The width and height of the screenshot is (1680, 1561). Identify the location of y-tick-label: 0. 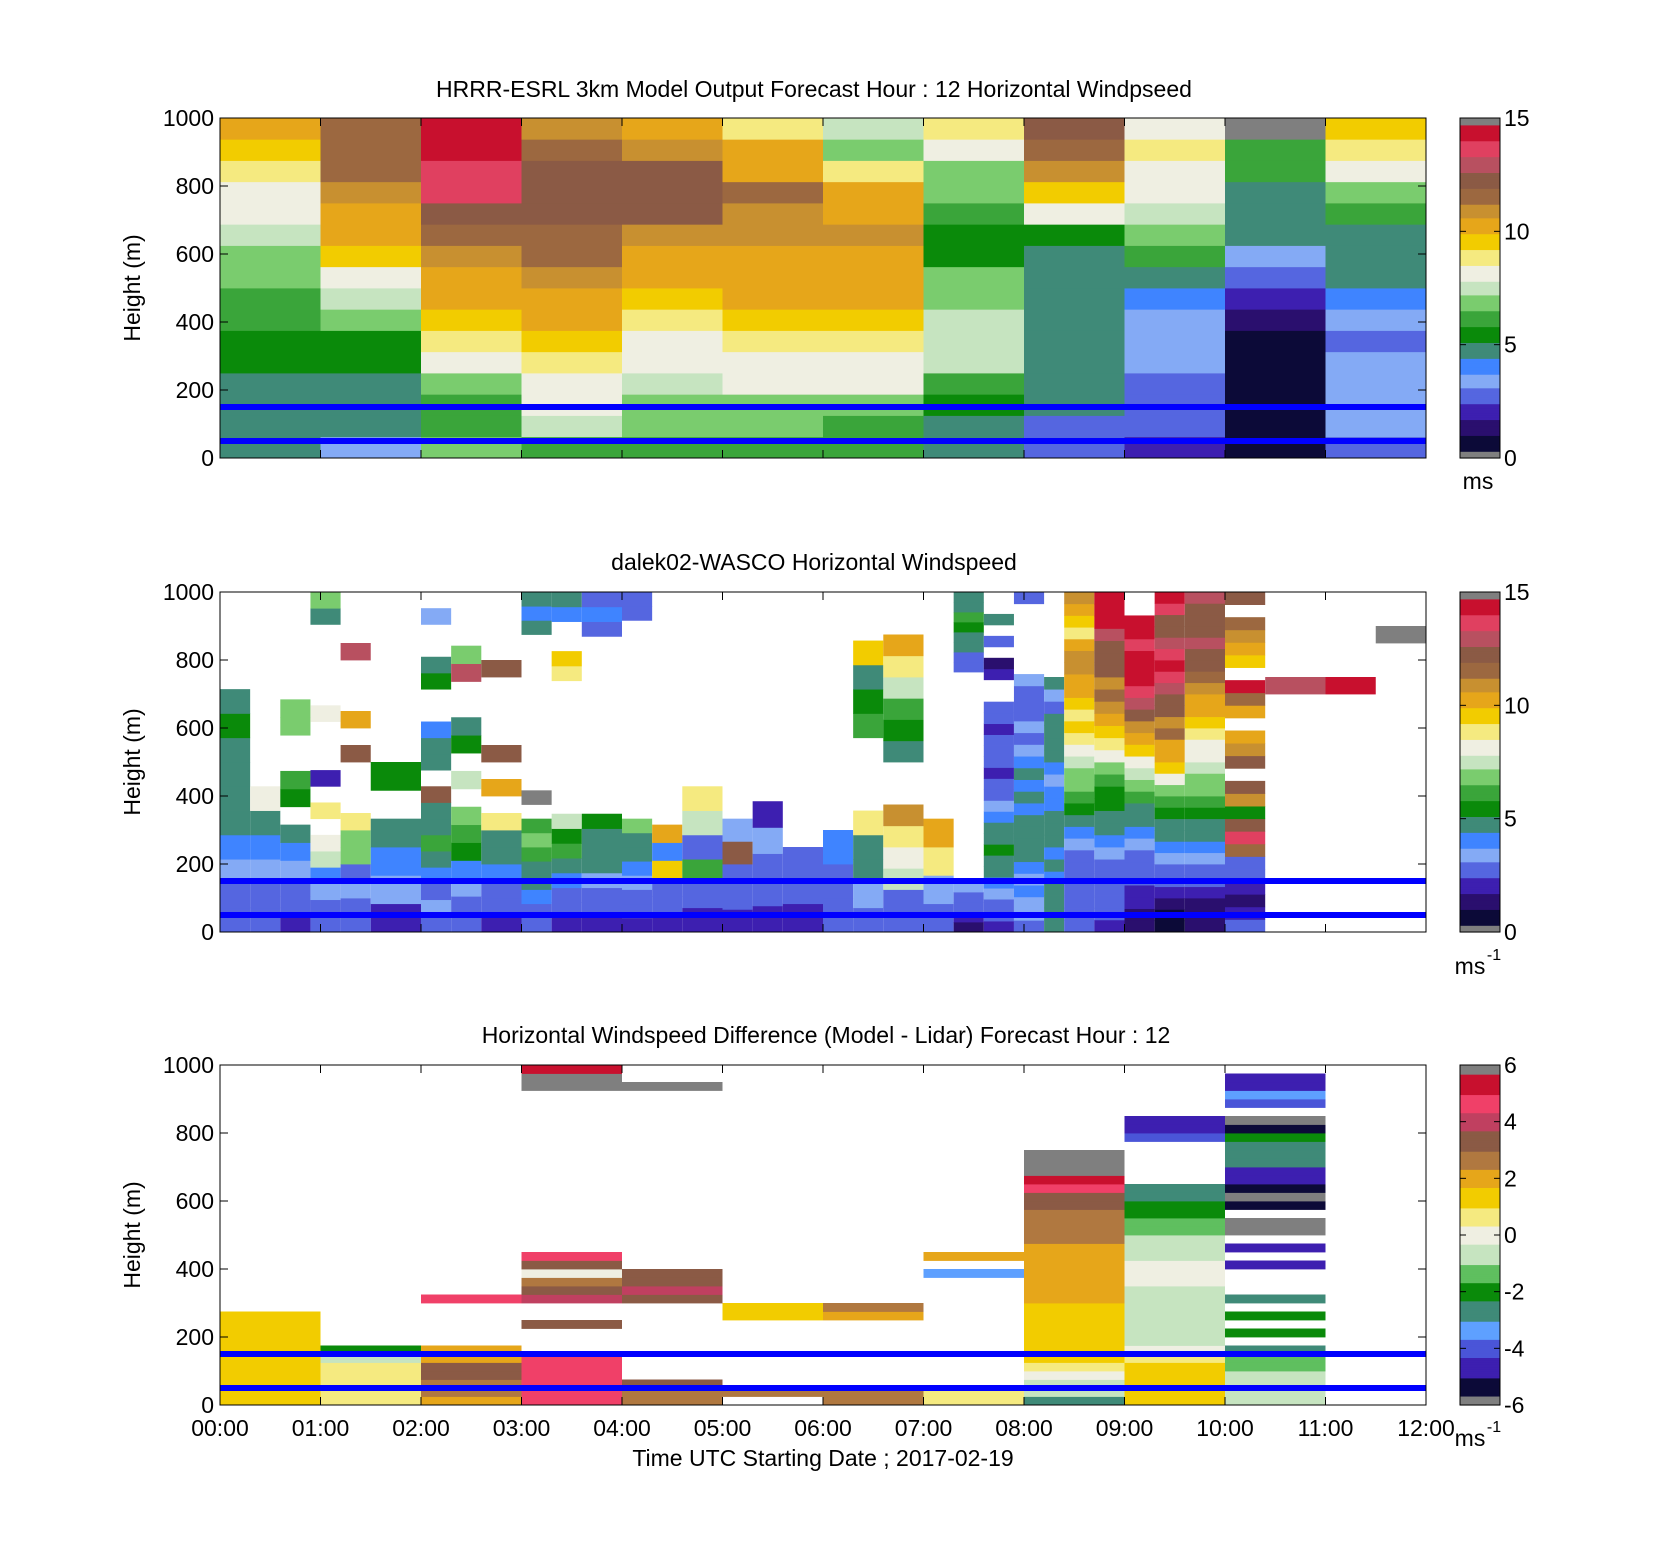
(207, 458).